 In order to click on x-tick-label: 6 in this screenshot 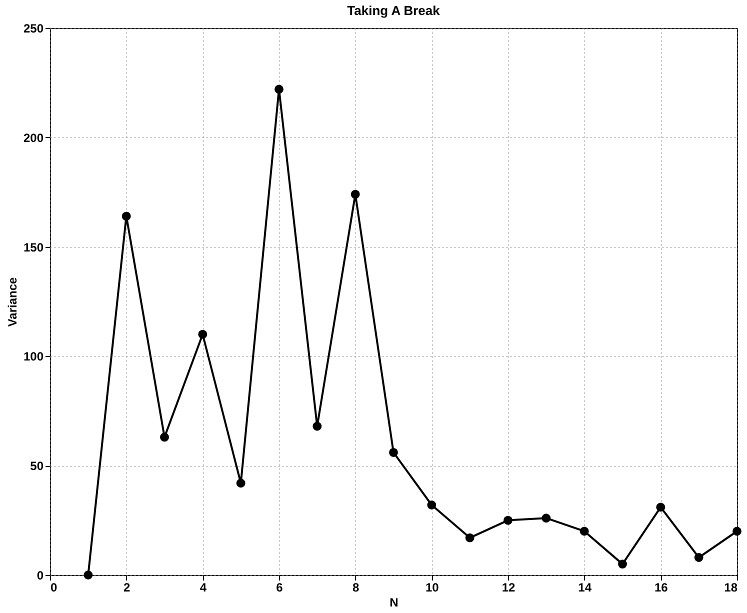, I will do `click(280, 587)`.